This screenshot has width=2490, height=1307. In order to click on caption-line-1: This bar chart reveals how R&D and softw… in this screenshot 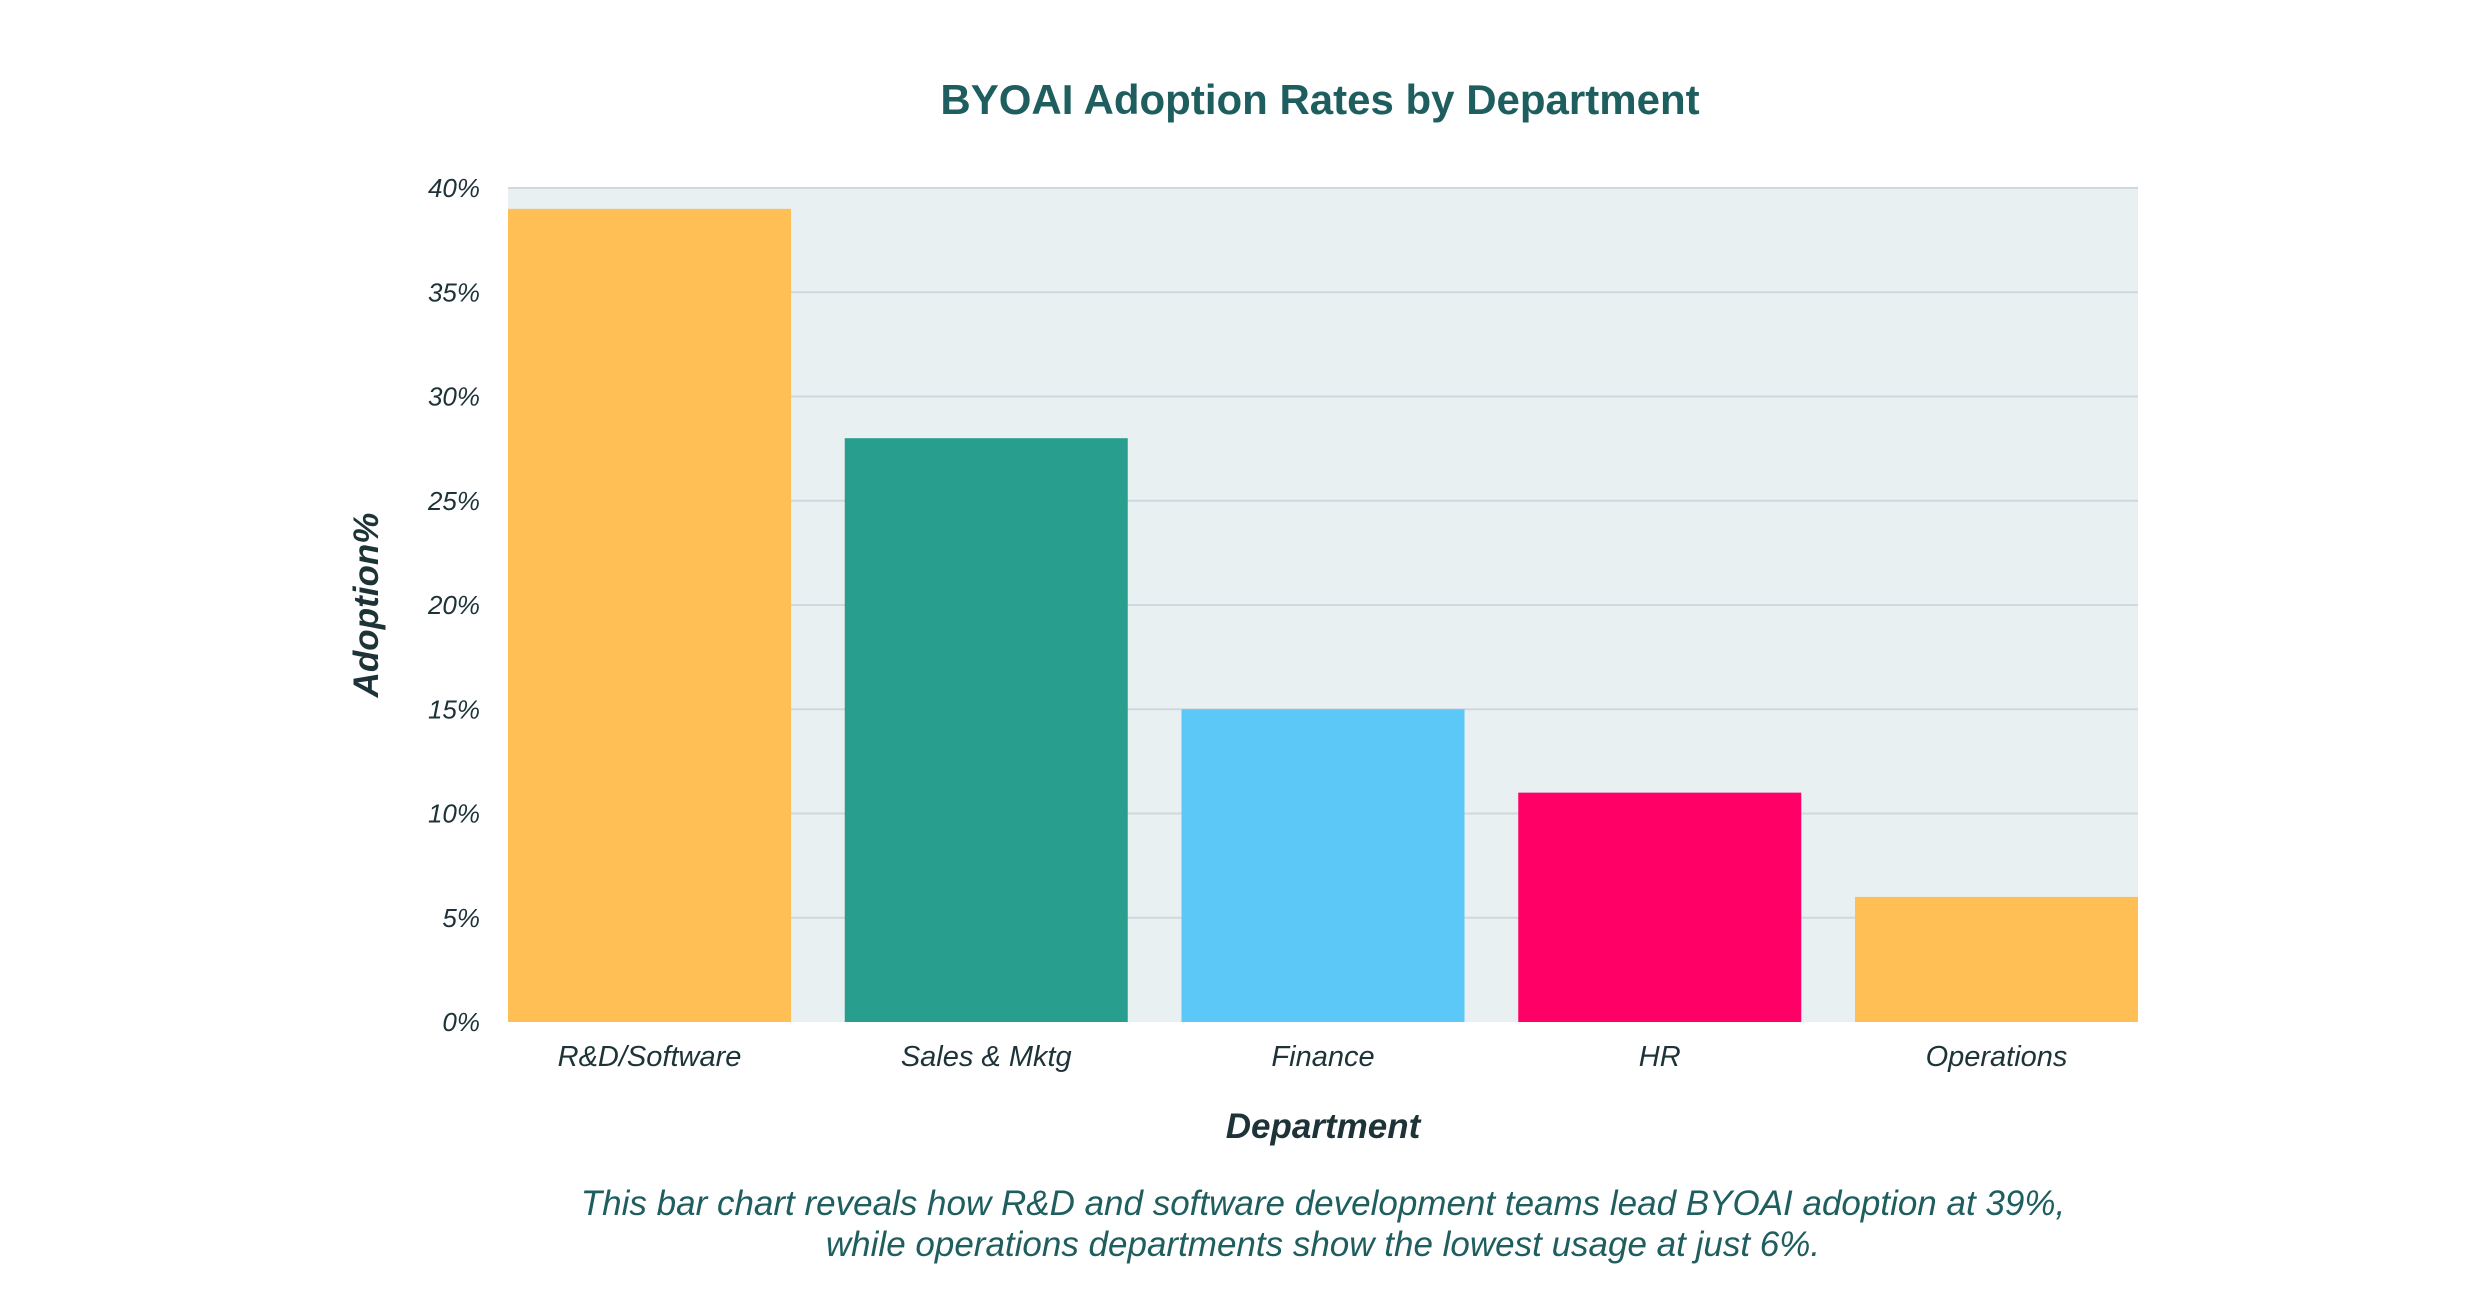, I will do `click(1323, 1203)`.